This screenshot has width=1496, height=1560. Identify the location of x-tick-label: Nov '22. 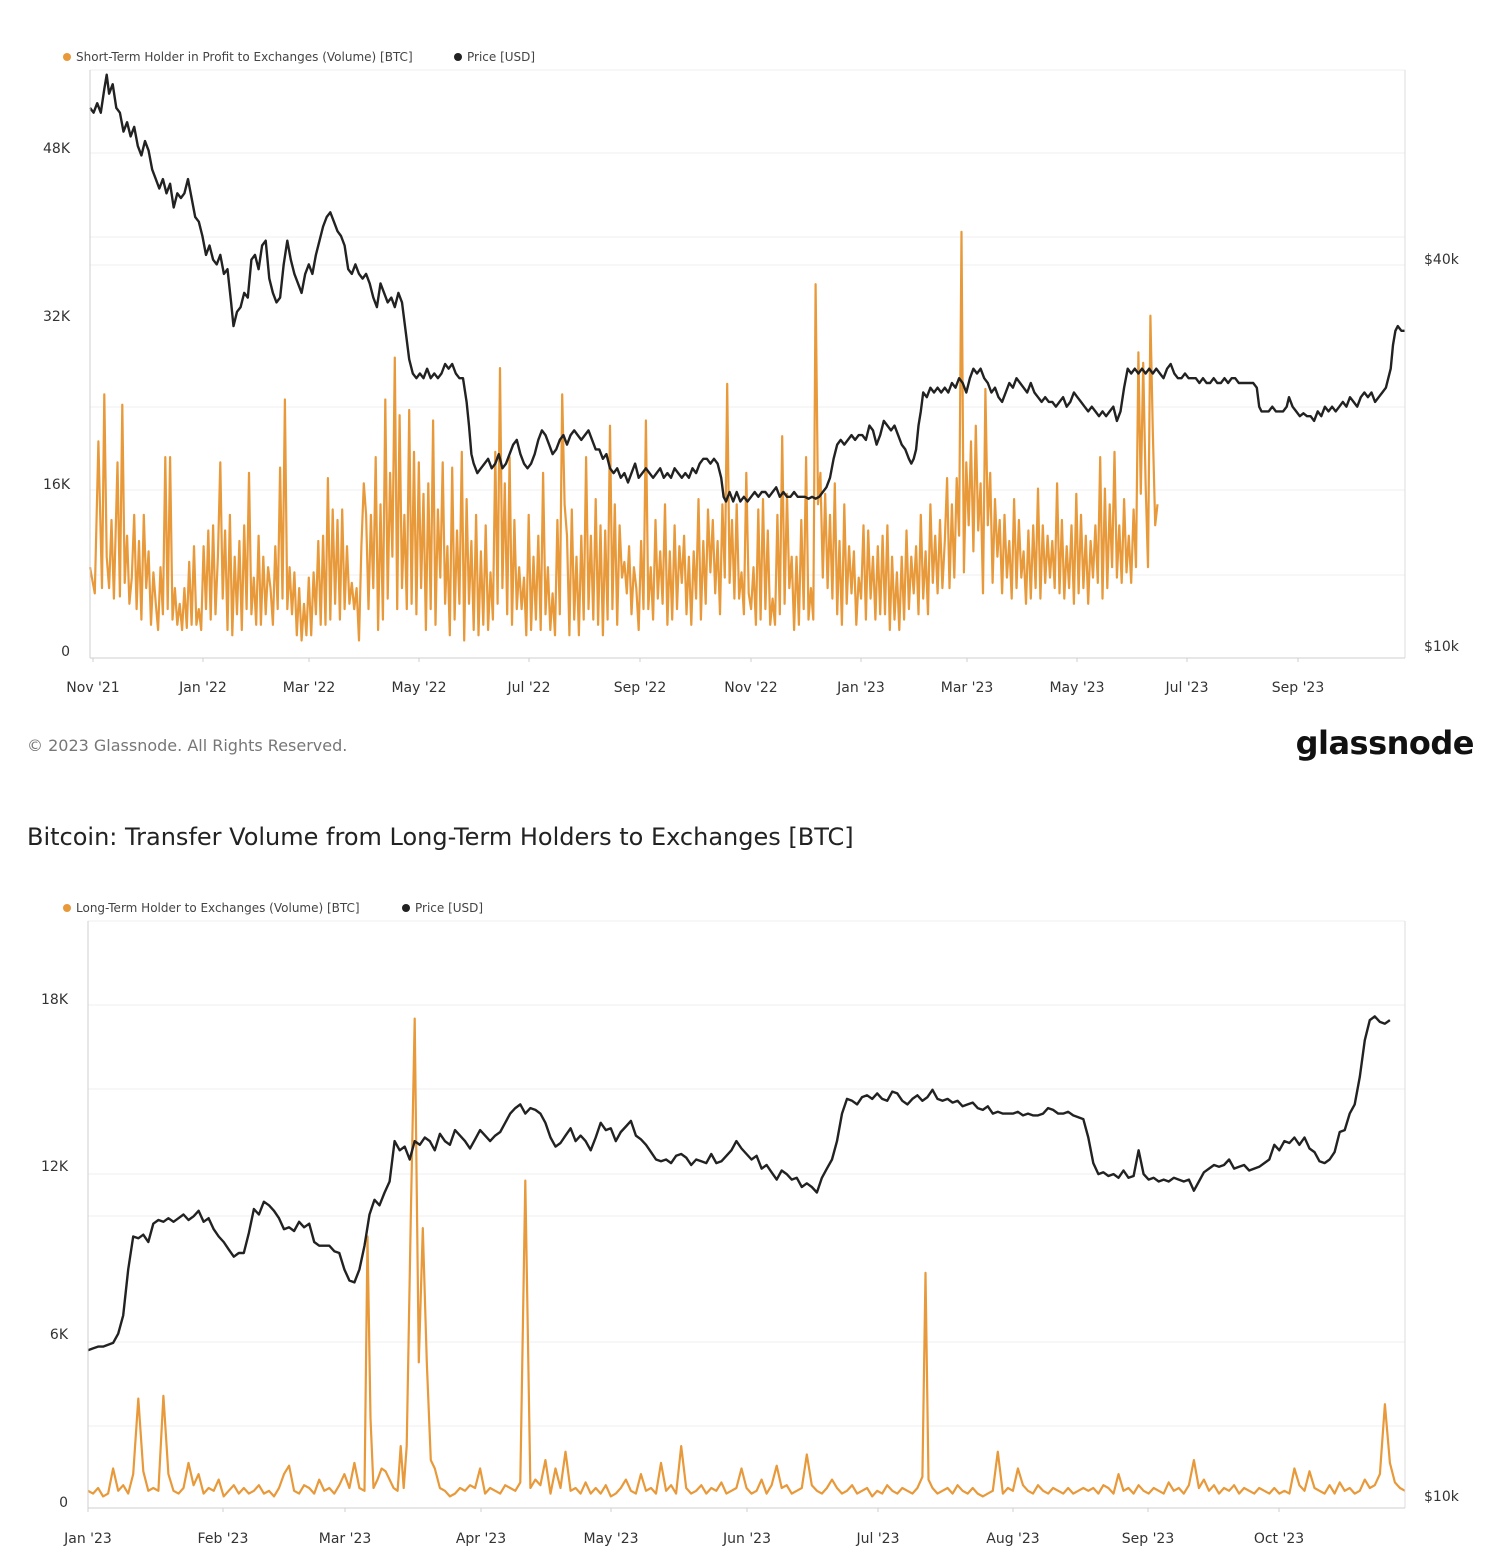
(750, 688).